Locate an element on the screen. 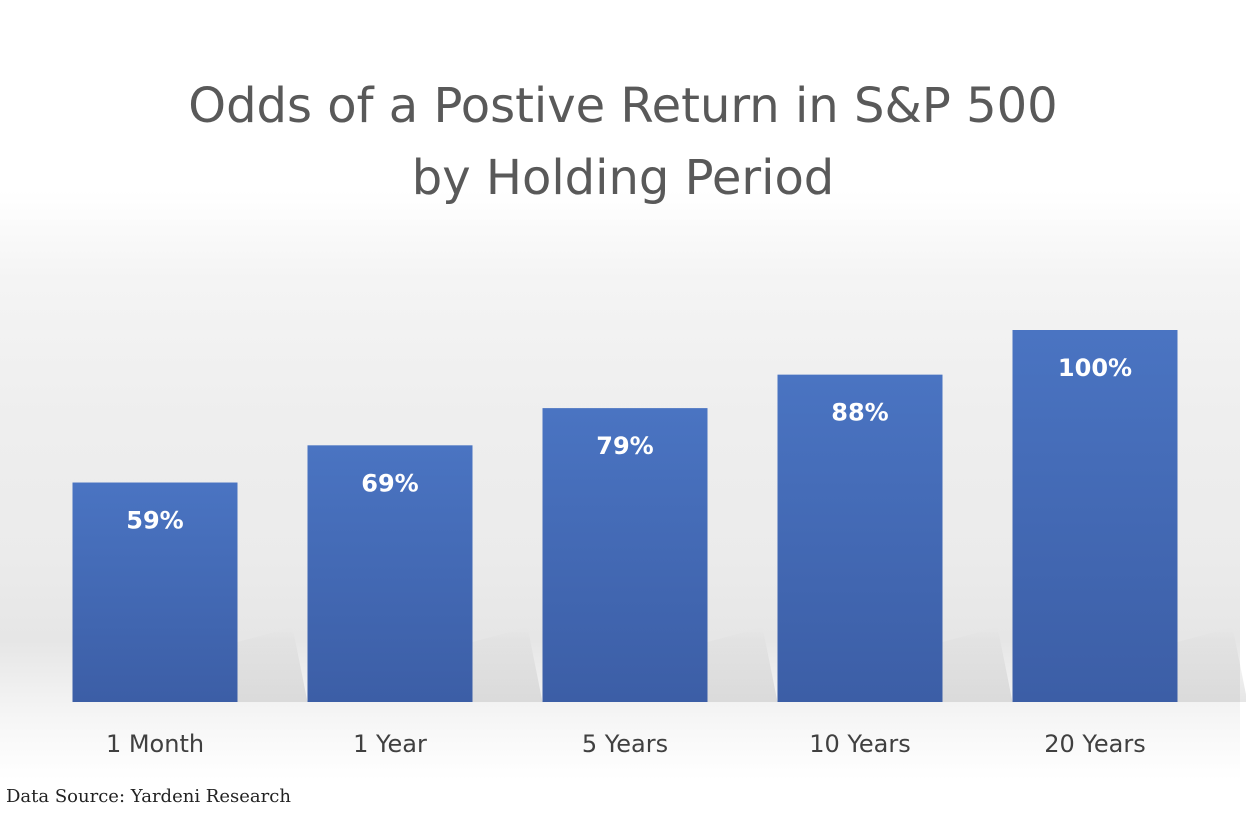 The height and width of the screenshot is (824, 1246). tick-label-10-years: 10 Years is located at coordinates (859, 744).